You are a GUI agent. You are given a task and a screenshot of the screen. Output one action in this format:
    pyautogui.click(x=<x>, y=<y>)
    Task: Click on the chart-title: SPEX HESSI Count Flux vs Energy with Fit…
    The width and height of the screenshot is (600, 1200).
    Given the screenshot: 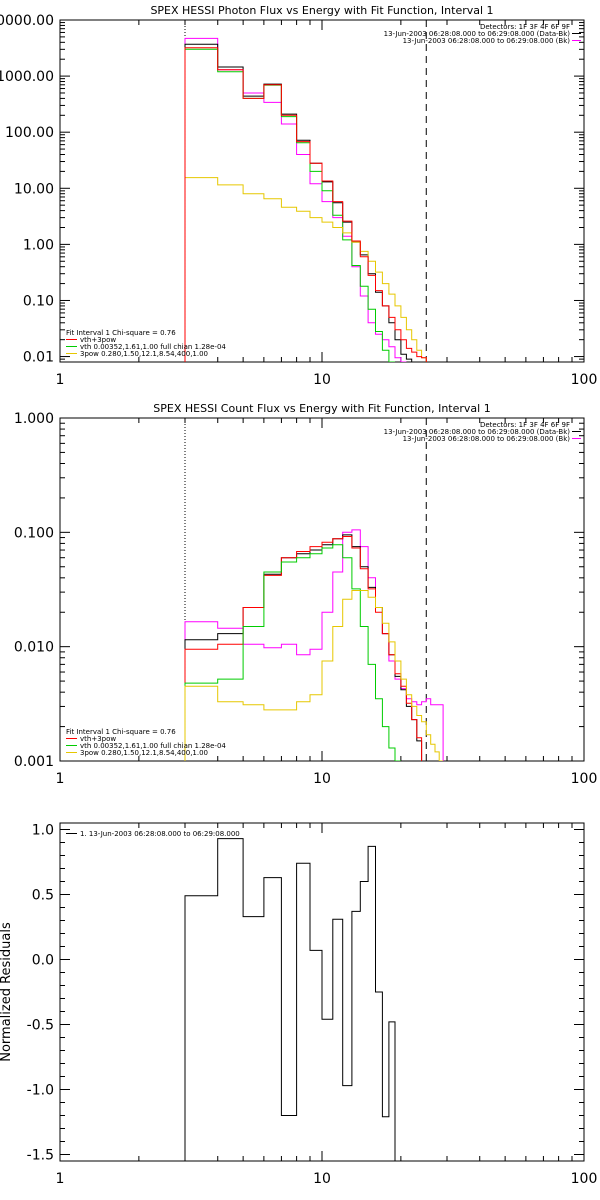 What is the action you would take?
    pyautogui.click(x=321, y=408)
    